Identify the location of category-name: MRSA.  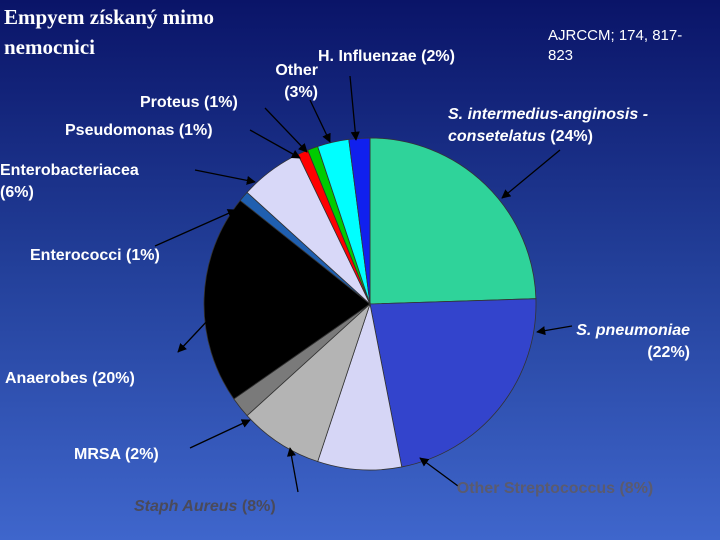
(97, 454).